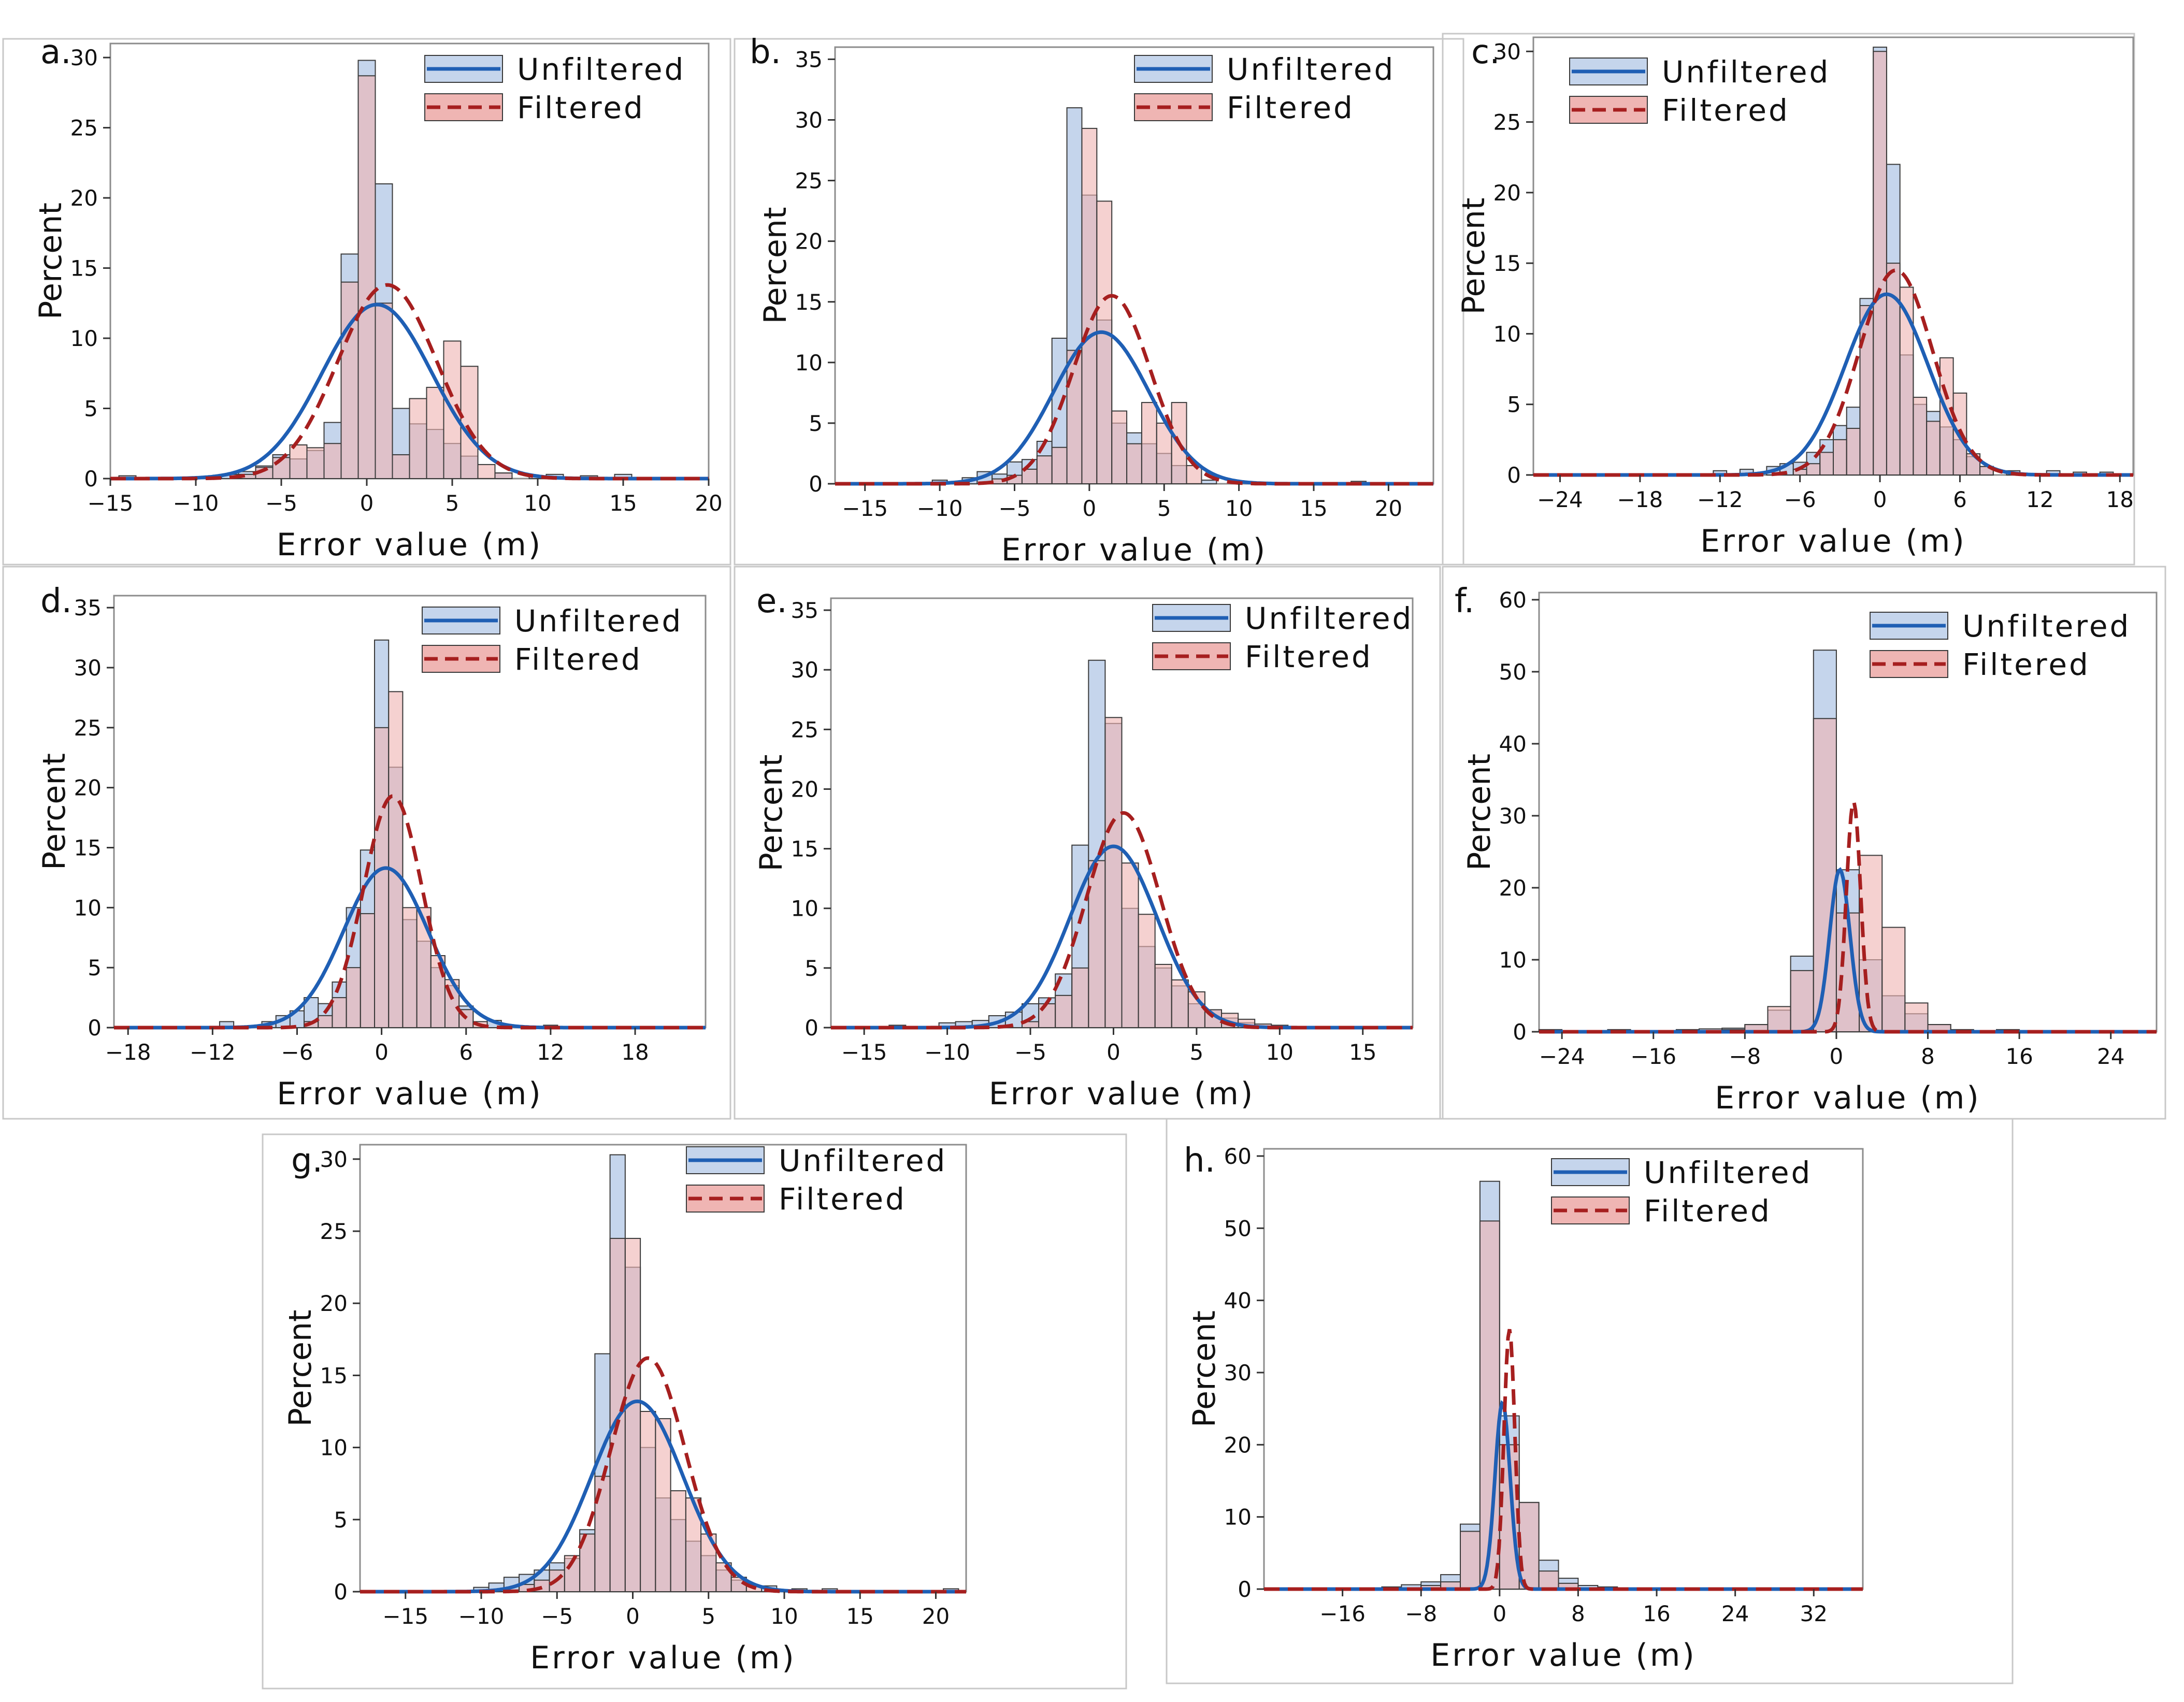 The image size is (2184, 1702). I want to click on legend-label: Filtered, so click(2026, 664).